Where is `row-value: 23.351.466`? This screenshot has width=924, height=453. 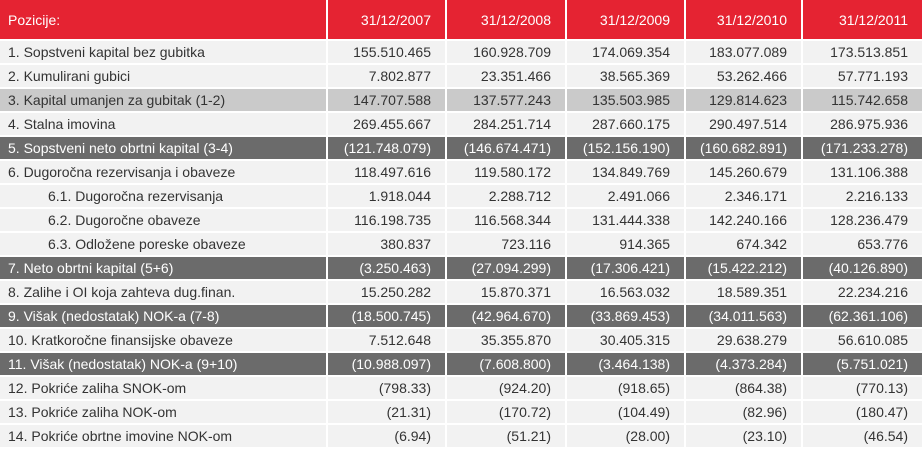
row-value: 23.351.466 is located at coordinates (507, 77).